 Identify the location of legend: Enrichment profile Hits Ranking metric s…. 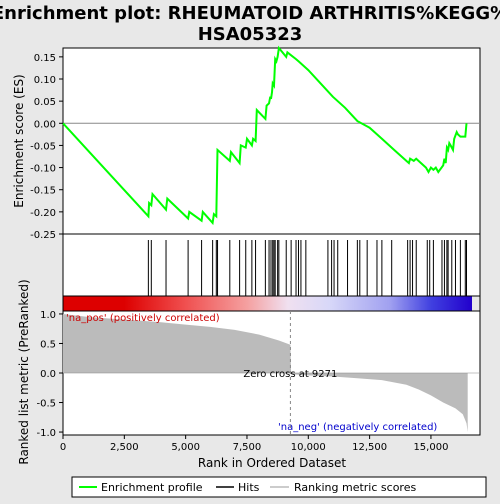
(279, 487).